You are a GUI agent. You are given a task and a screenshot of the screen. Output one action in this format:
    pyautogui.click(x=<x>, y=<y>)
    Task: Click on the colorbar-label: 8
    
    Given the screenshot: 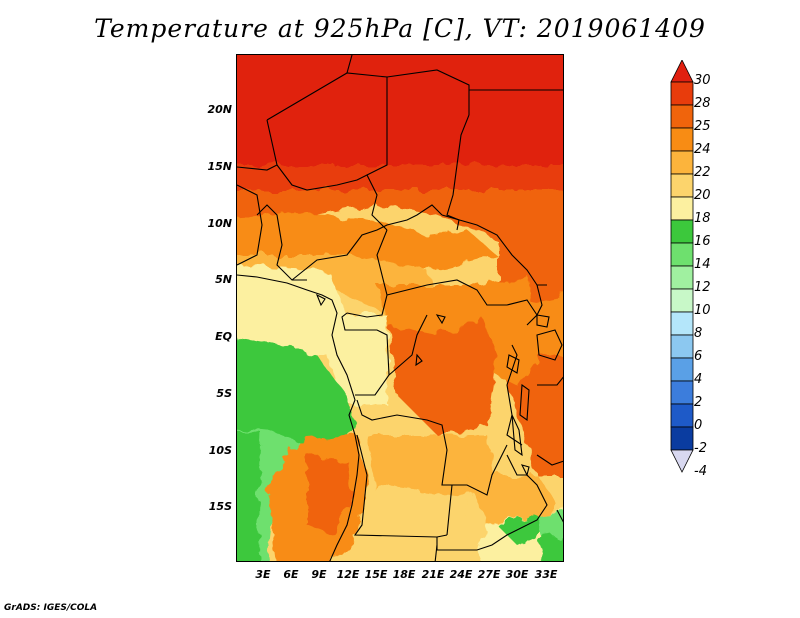 What is the action you would take?
    pyautogui.click(x=698, y=333)
    